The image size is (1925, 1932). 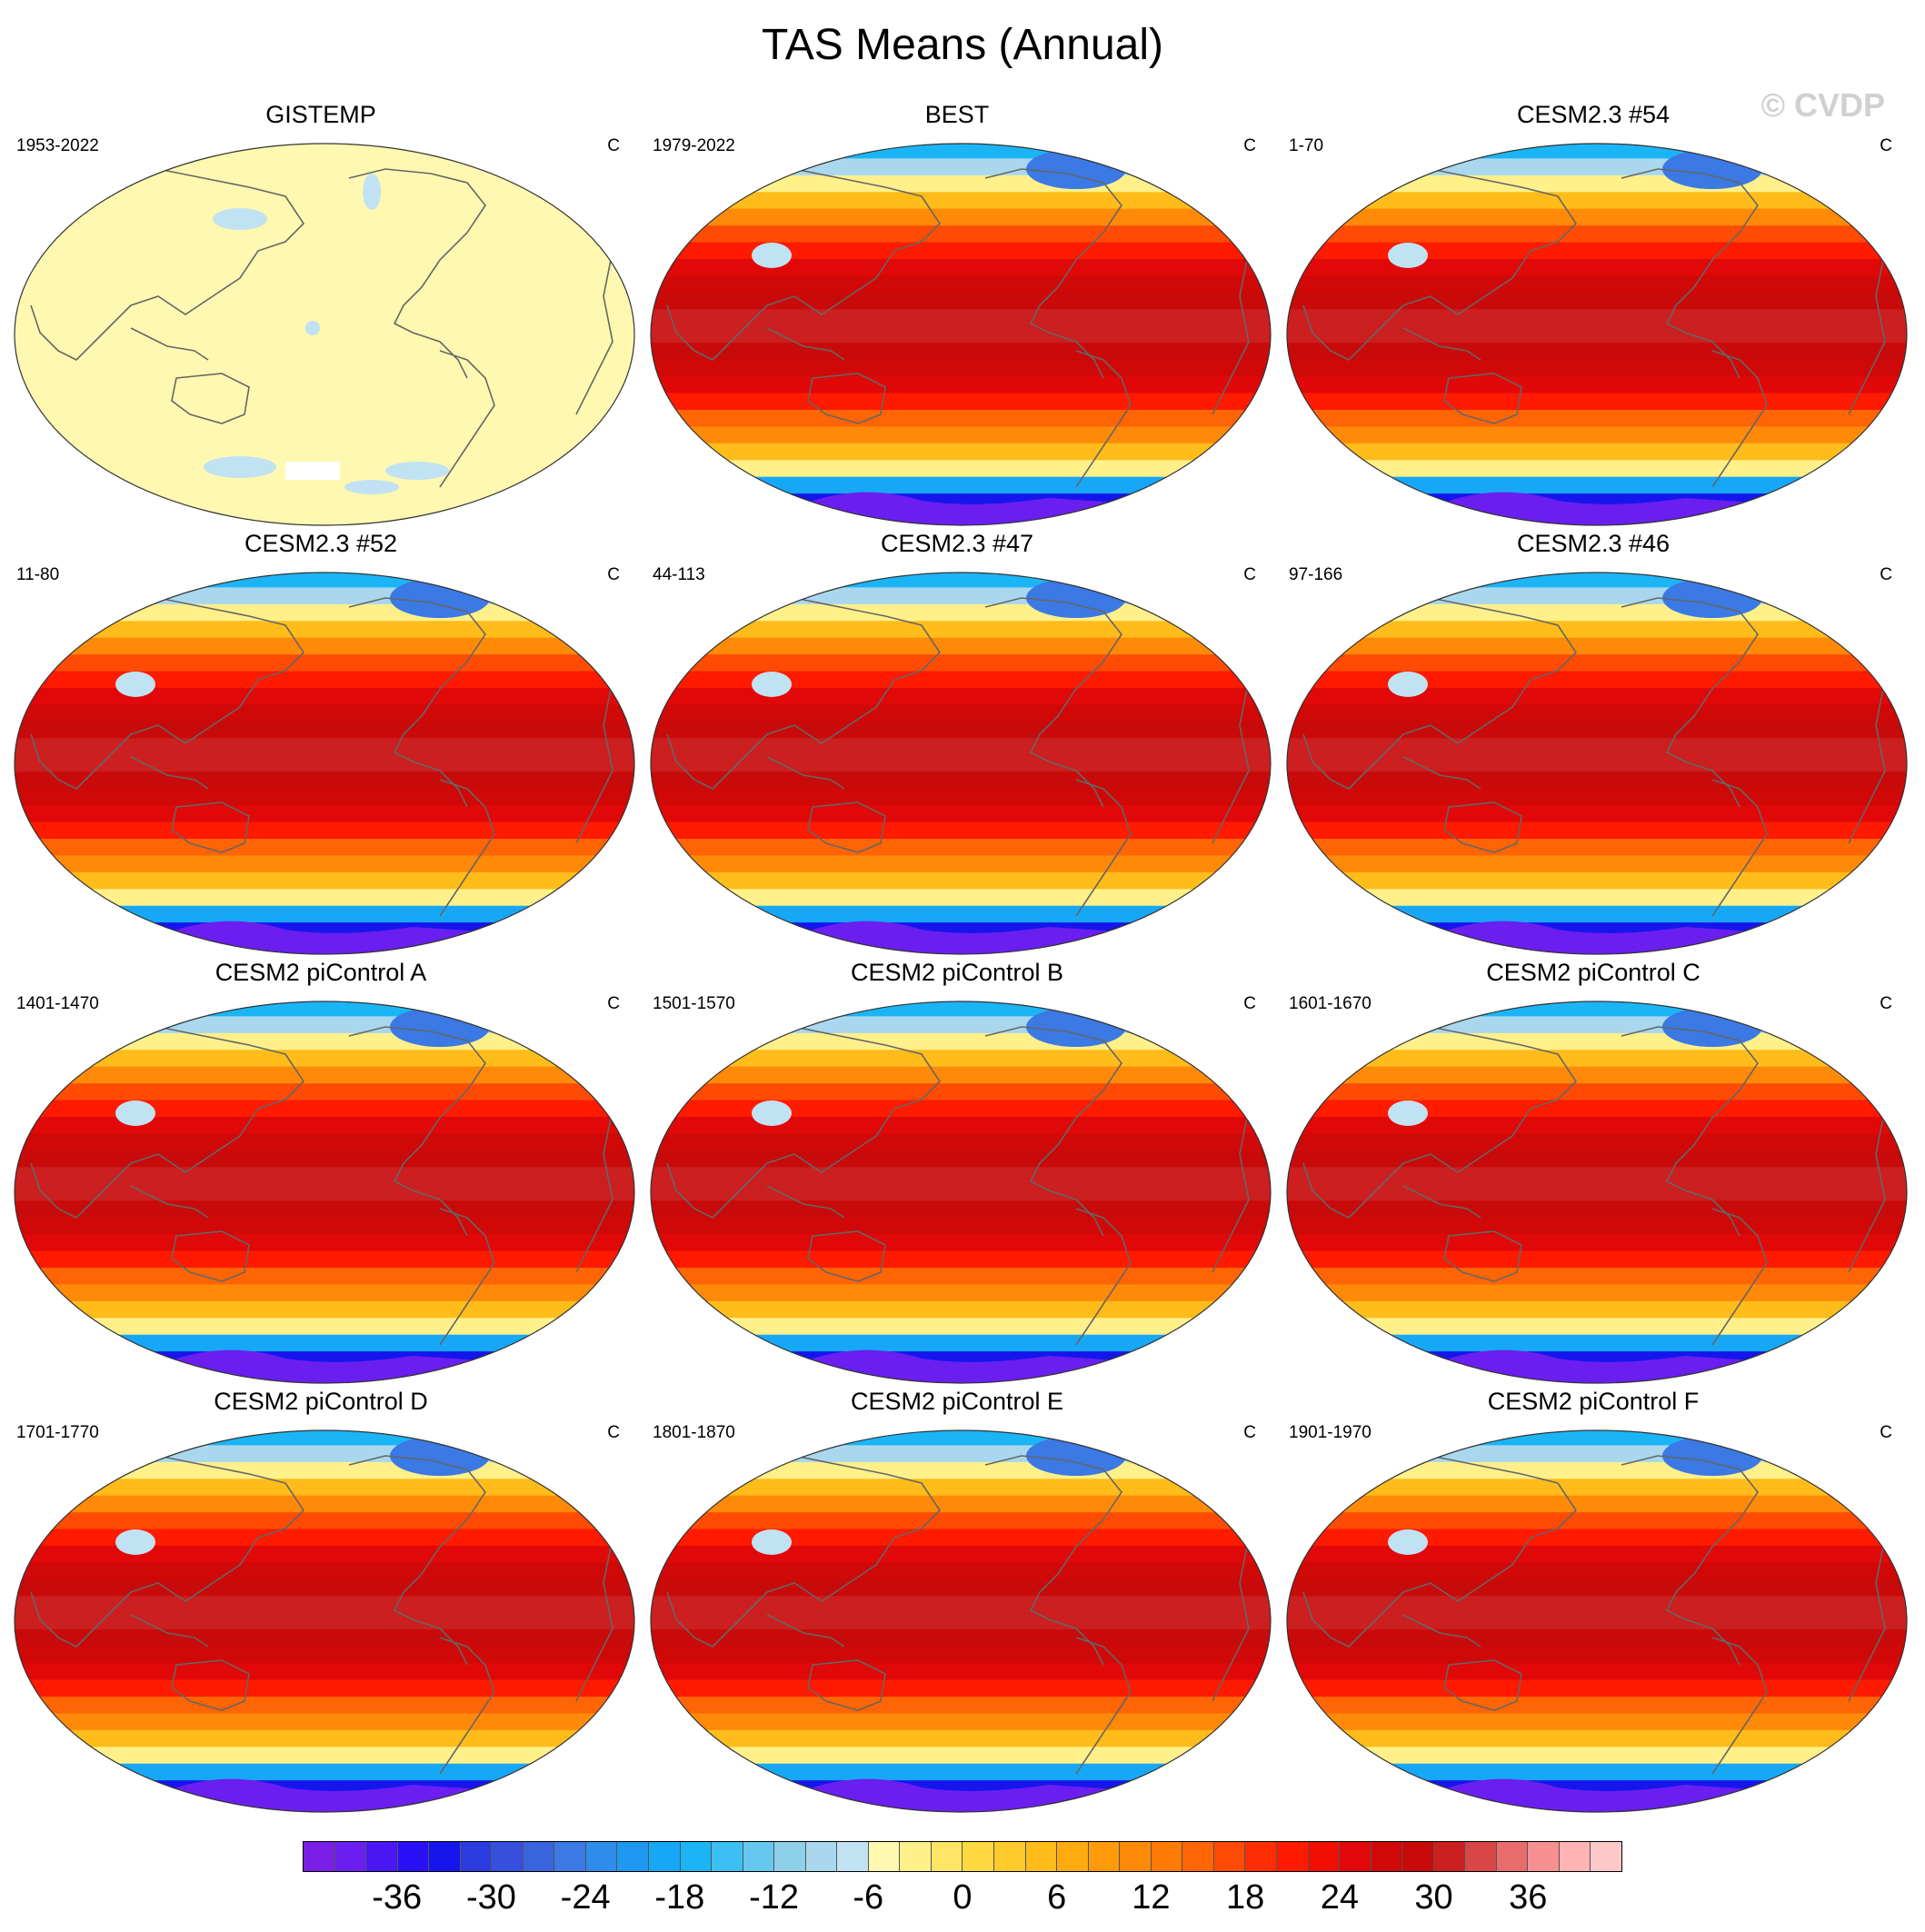 I want to click on watermark: © CVDP, so click(x=1822, y=105).